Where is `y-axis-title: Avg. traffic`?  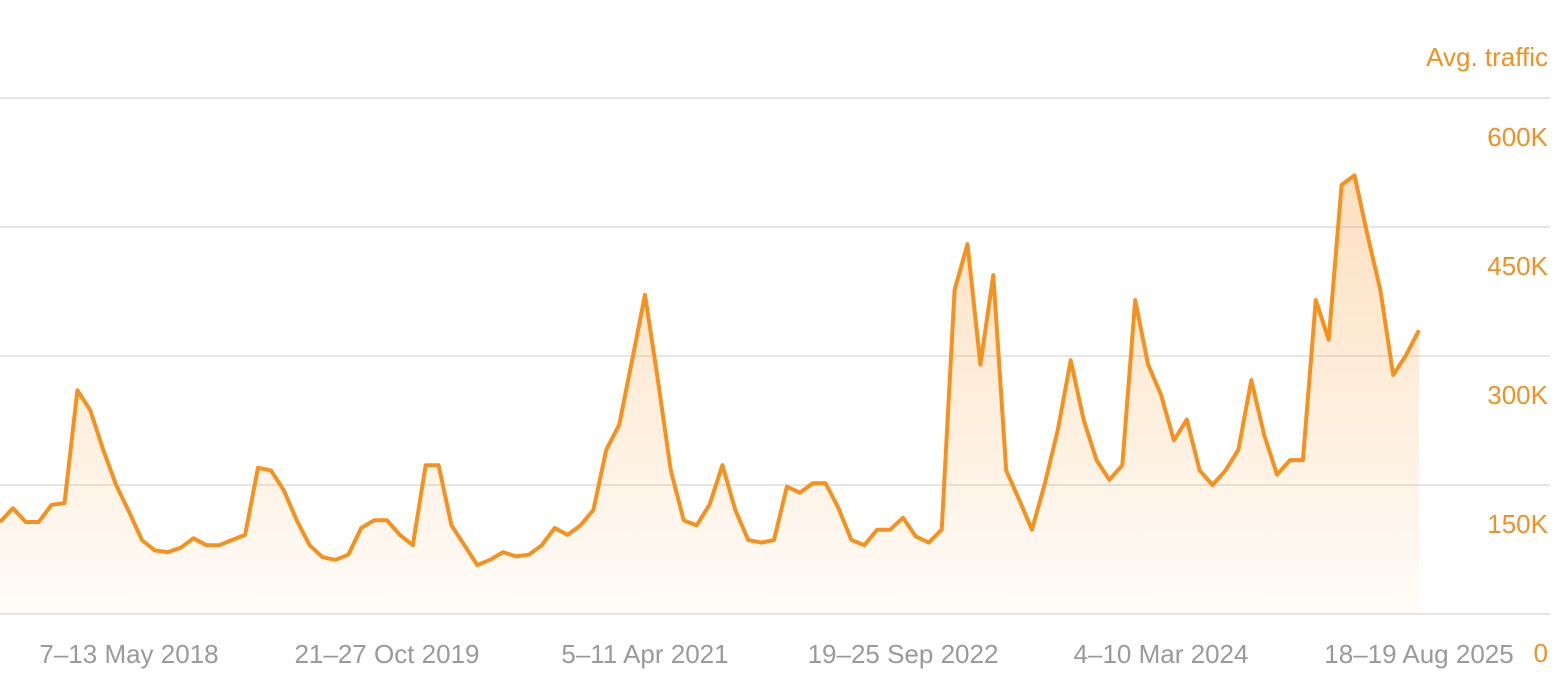
y-axis-title: Avg. traffic is located at coordinates (1487, 57).